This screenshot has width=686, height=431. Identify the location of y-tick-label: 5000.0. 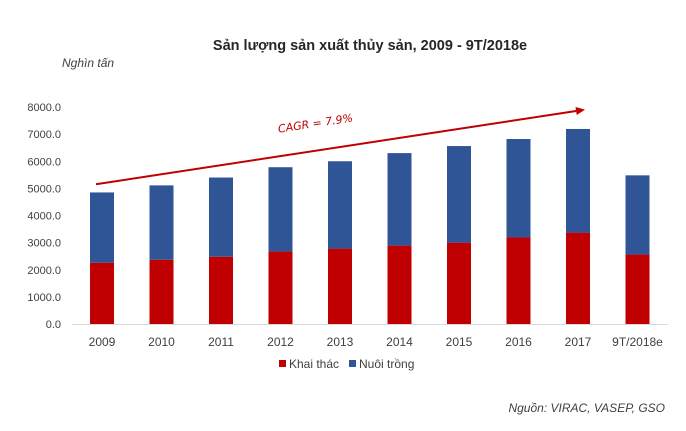
(44, 189).